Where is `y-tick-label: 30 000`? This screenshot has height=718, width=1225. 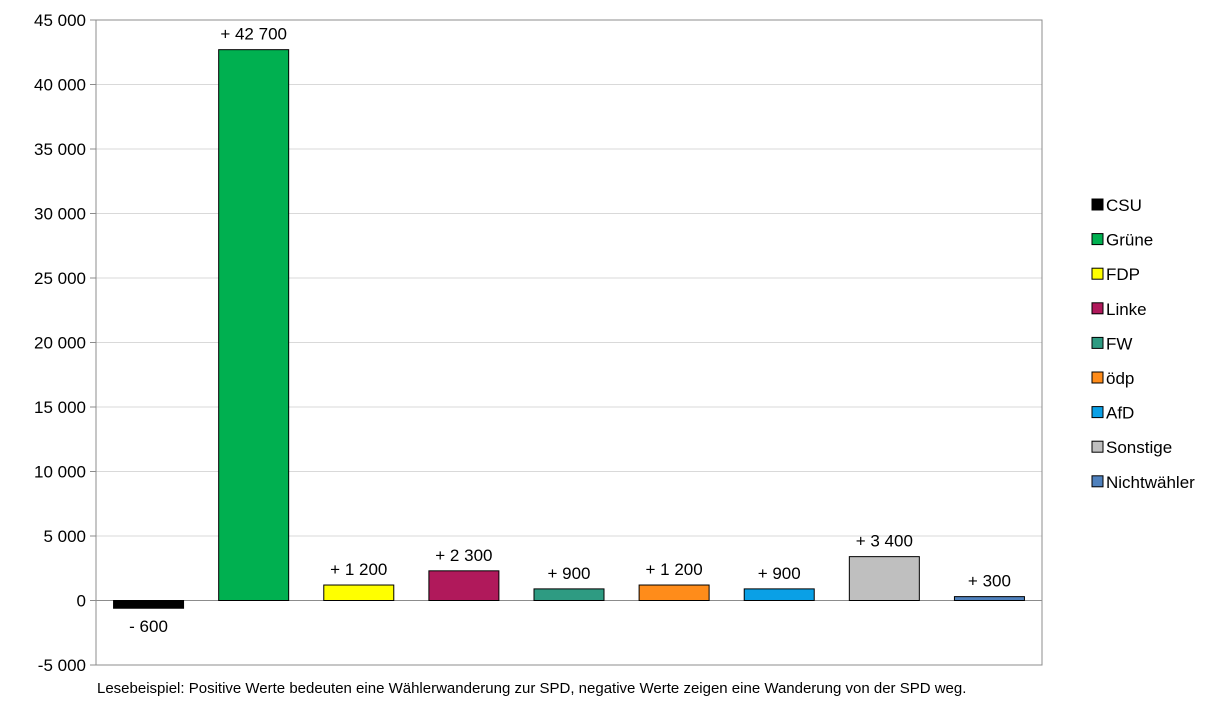
y-tick-label: 30 000 is located at coordinates (60, 214).